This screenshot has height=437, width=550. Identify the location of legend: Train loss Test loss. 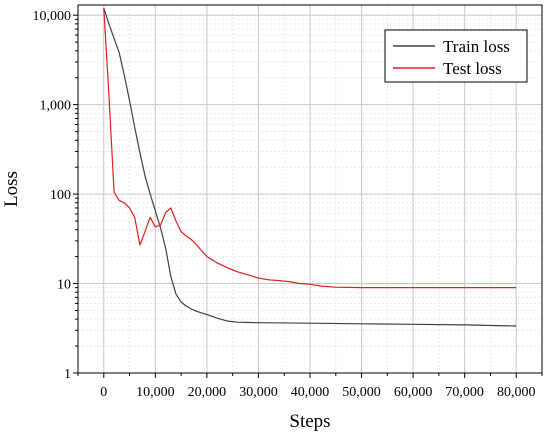
(456, 56).